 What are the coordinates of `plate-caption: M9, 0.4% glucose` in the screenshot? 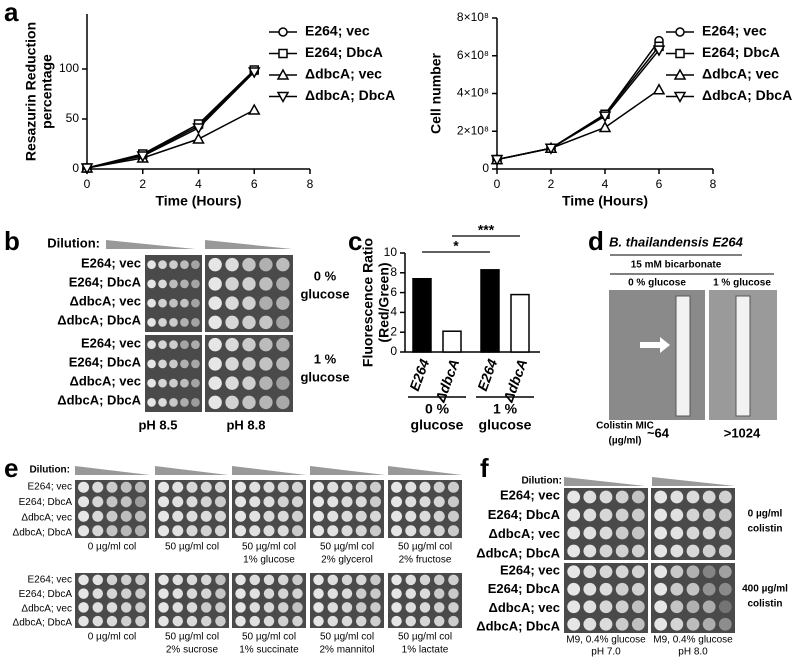 It's located at (606, 640).